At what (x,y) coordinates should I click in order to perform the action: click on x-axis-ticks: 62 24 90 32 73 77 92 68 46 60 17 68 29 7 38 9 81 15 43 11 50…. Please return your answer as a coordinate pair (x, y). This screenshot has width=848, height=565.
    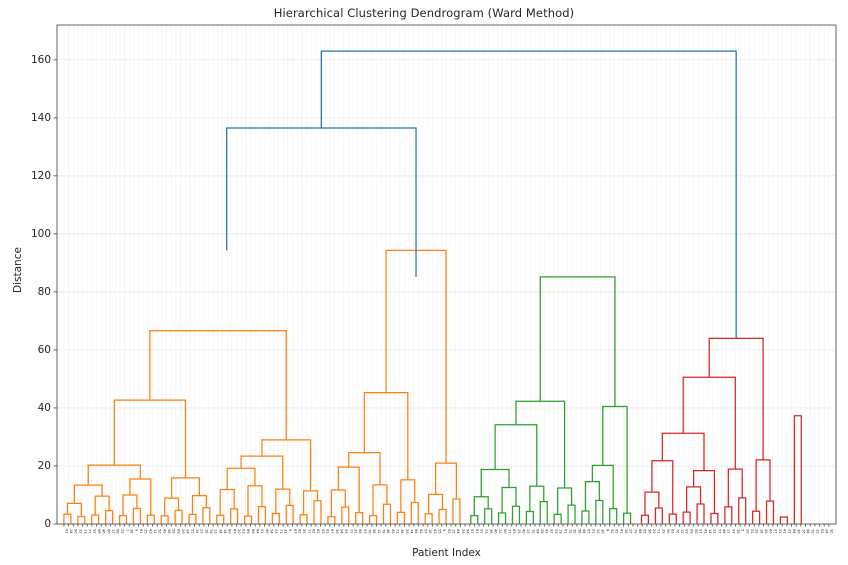
    Looking at the image, I should click on (448, 529).